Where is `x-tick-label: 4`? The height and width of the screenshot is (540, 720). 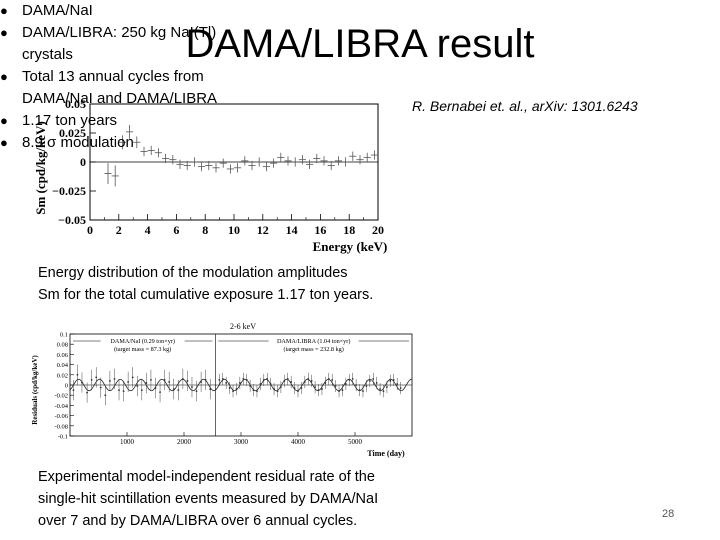 x-tick-label: 4 is located at coordinates (148, 230).